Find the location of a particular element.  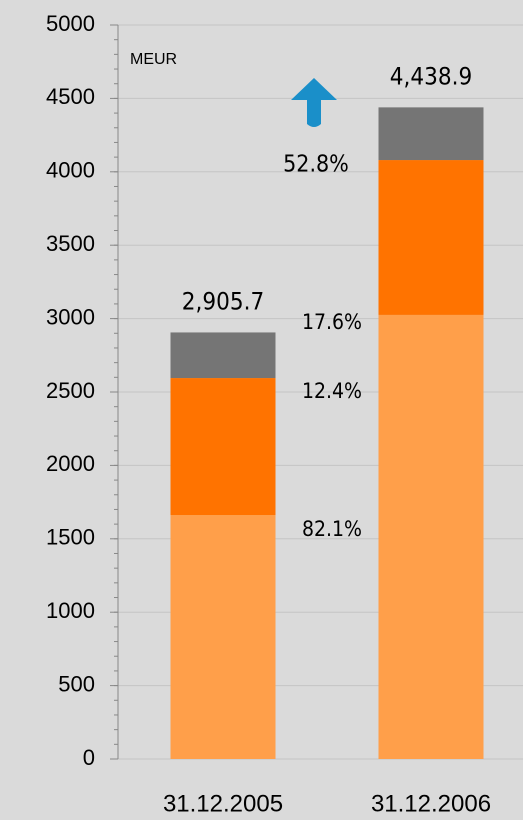

y-tick-label: 0 is located at coordinates (89, 757).